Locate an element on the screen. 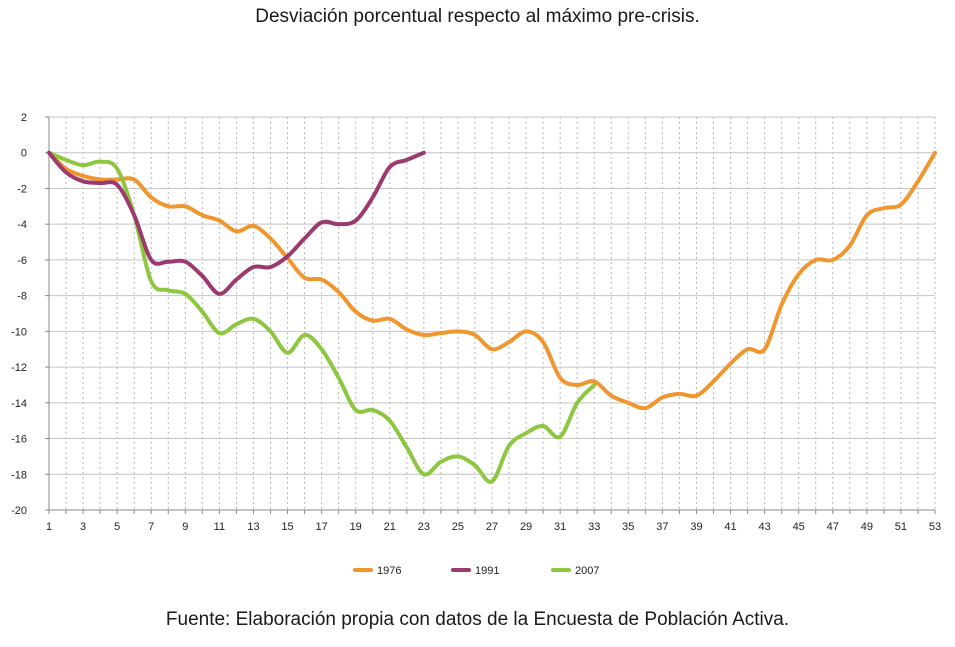  x-tick-label: 47 is located at coordinates (833, 527).